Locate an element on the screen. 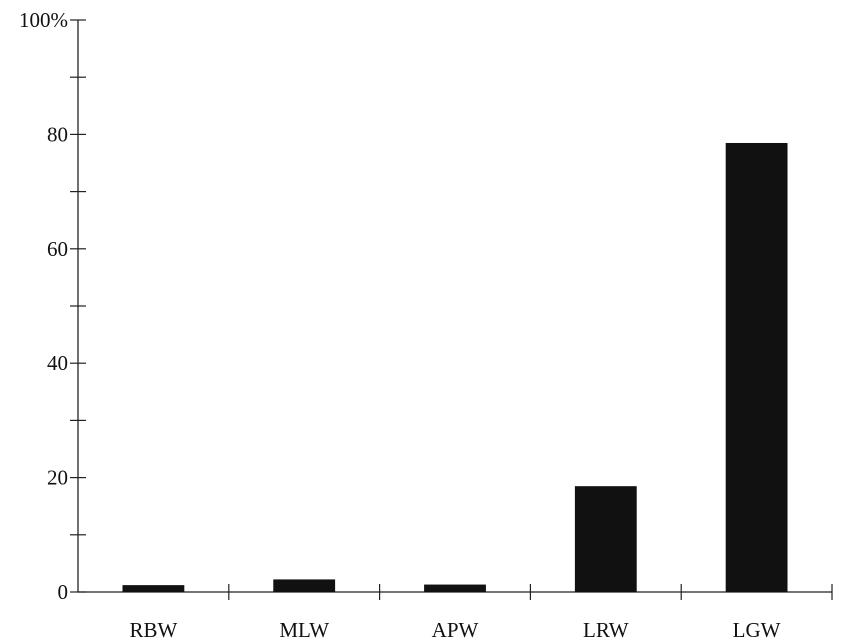  bar-rbw is located at coordinates (153, 588).